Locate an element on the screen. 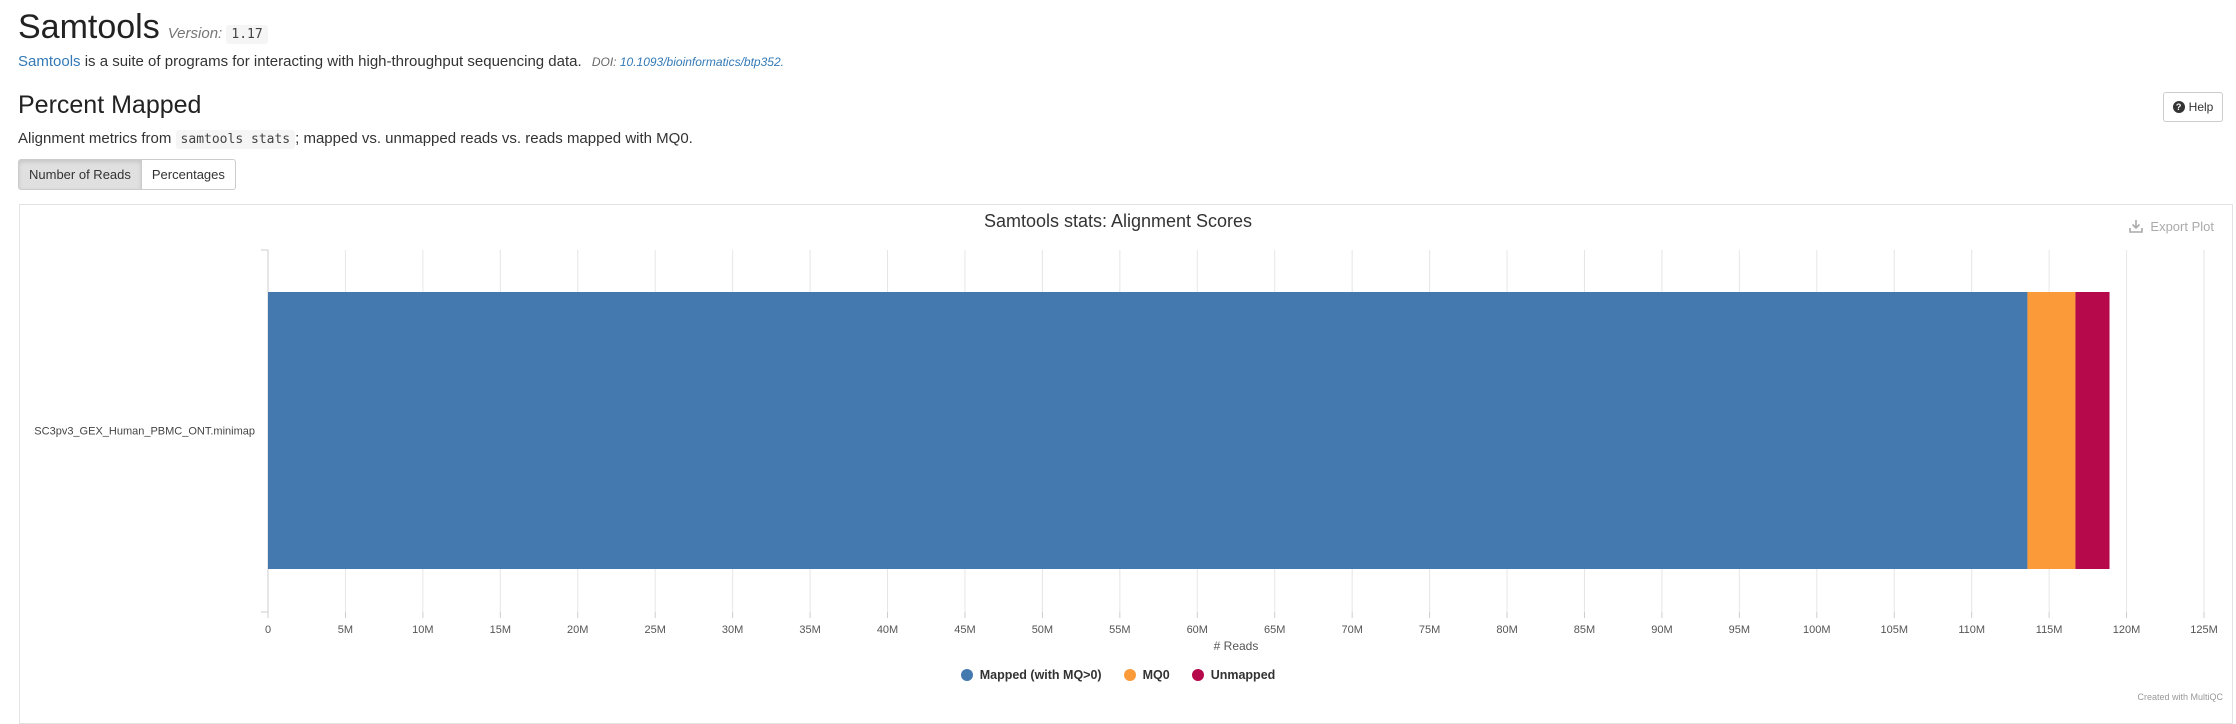 This screenshot has height=724, width=2236. doi-link: 10.1093/bioinformatics/btp352. is located at coordinates (701, 62).